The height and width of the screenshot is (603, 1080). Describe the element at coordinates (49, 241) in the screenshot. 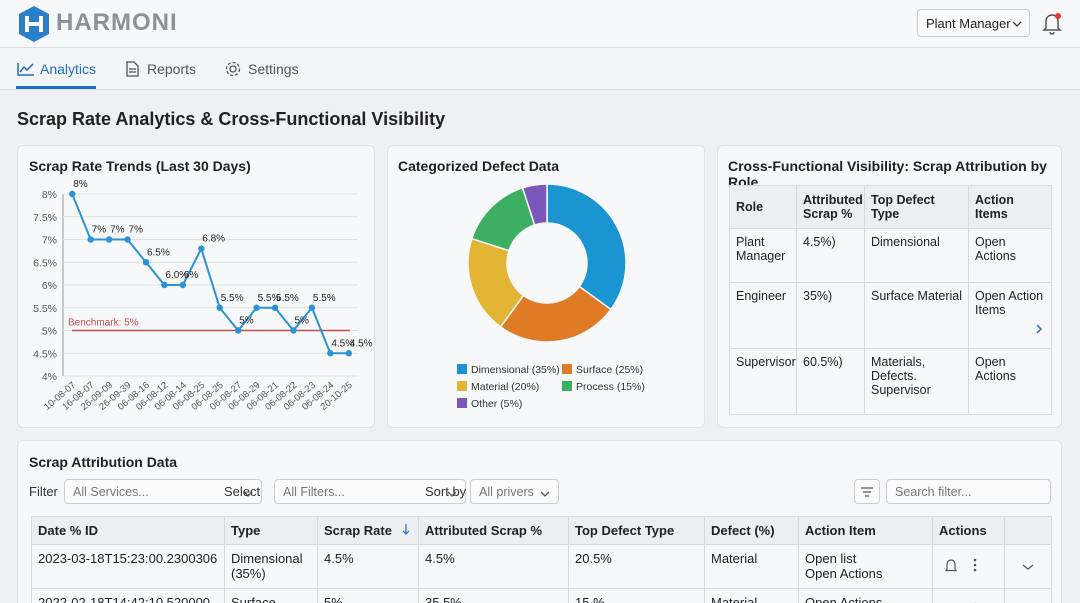

I see `y-tick-label: 7%` at that location.